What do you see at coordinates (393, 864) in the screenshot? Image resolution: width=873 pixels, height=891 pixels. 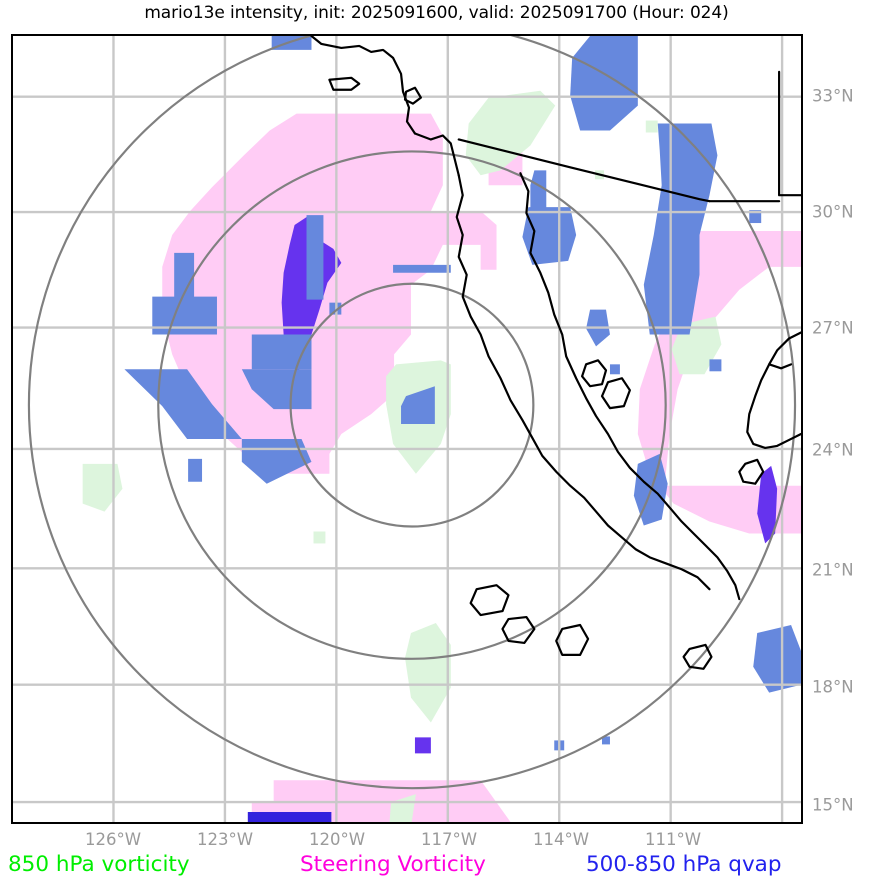 I see `legend-label-steering-vorticity: Steering Vorticity` at bounding box center [393, 864].